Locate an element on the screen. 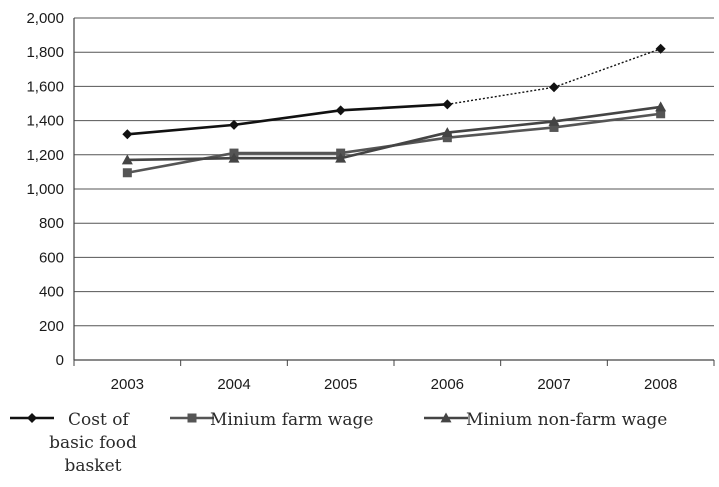 This screenshot has height=487, width=719. y-tick-label: 2,000 is located at coordinates (45, 18).